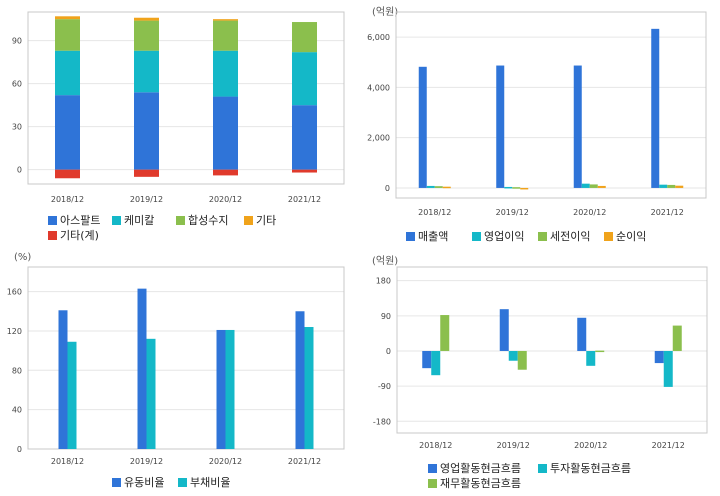 The height and width of the screenshot is (496, 720). What do you see at coordinates (378, 138) in the screenshot?
I see `y-tick-label: 2,000` at bounding box center [378, 138].